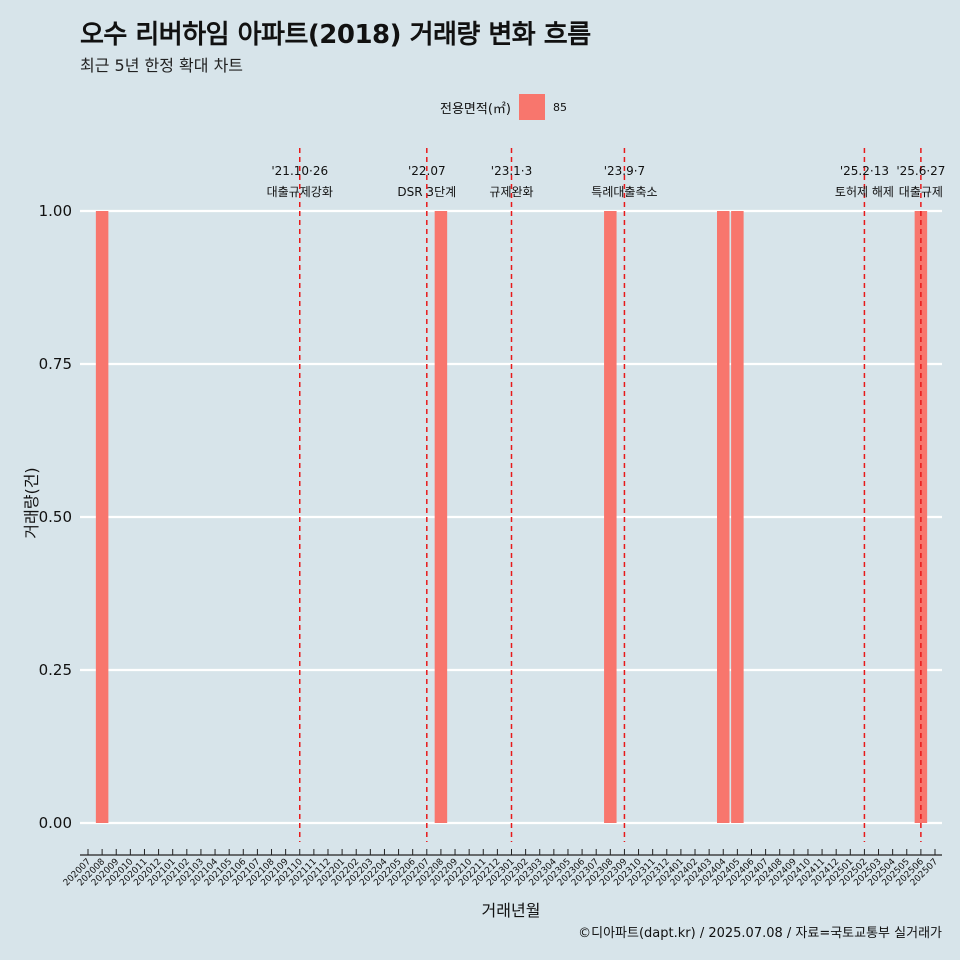 The height and width of the screenshot is (960, 960). I want to click on y-axis-label: 거래량(건), so click(31, 503).